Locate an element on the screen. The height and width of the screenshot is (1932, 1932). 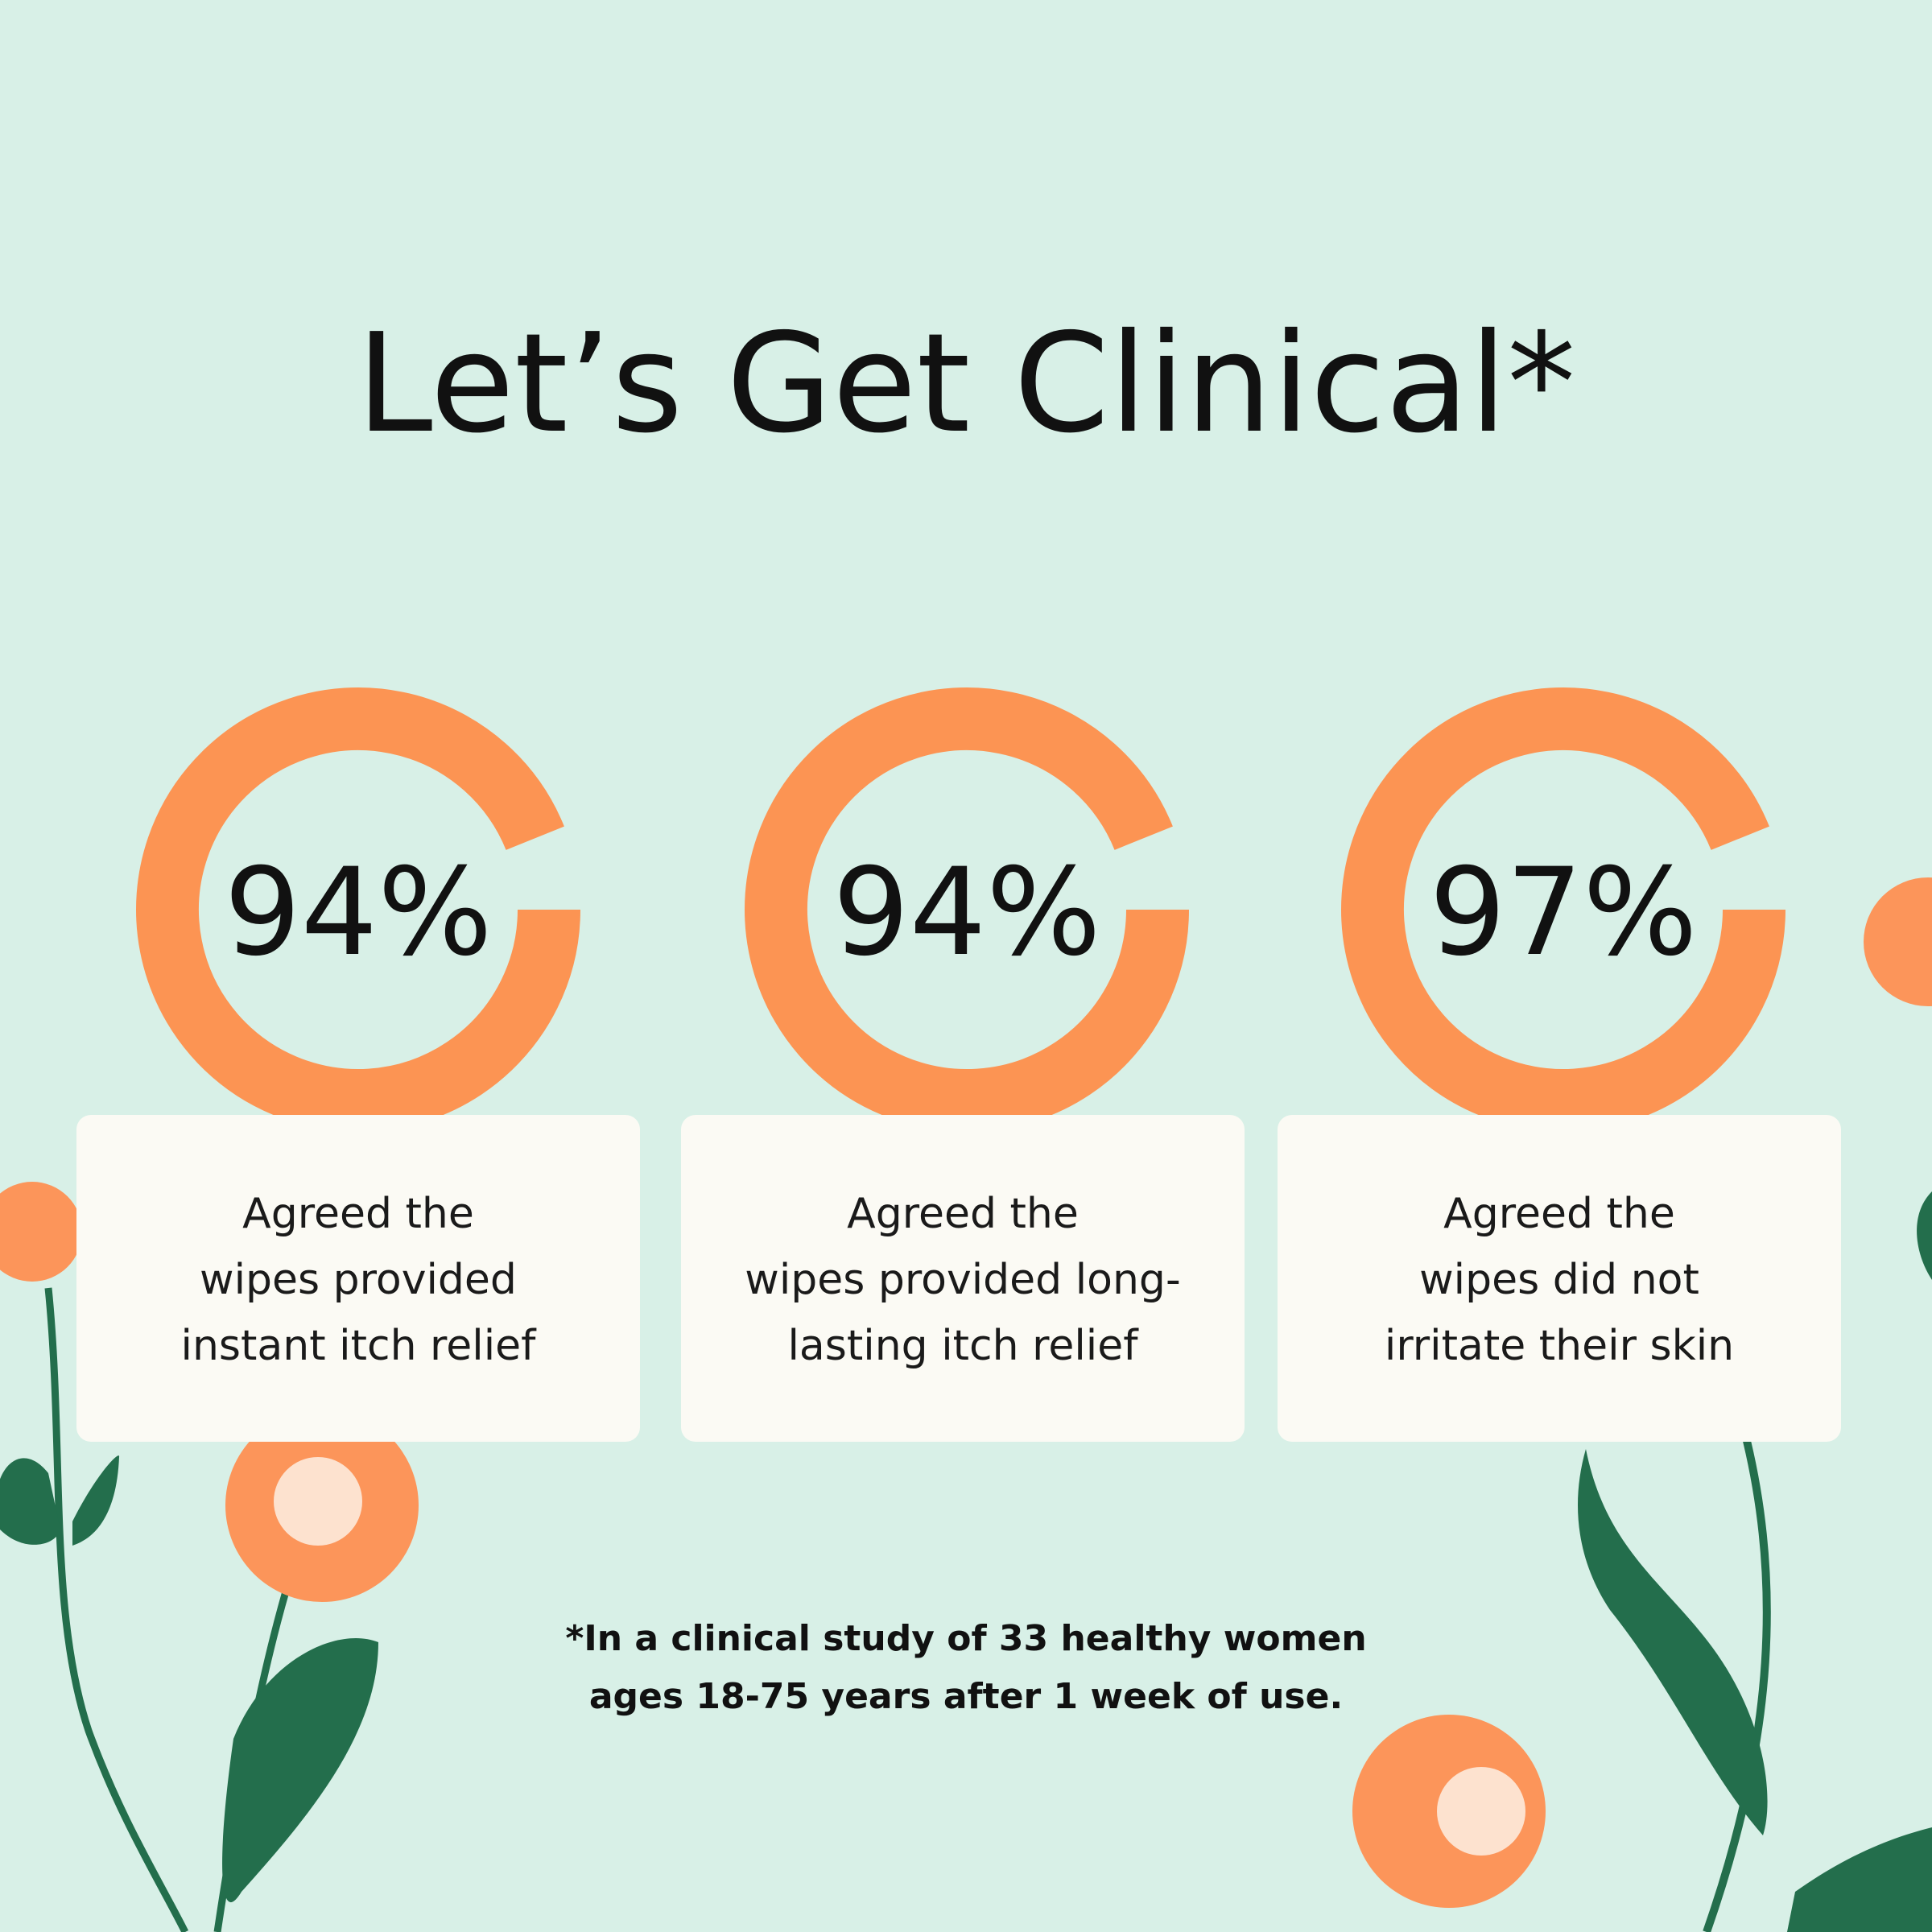
footnote: ages 18-75 years after 1 week of use. is located at coordinates (966, 1696).